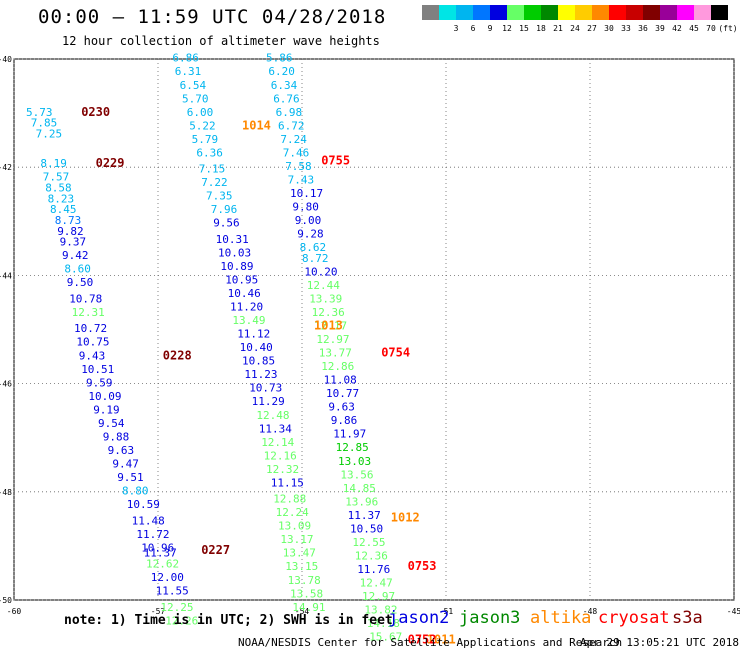 This screenshot has width=740, height=650. I want to click on wave-height-value: 9.59, so click(99, 382).